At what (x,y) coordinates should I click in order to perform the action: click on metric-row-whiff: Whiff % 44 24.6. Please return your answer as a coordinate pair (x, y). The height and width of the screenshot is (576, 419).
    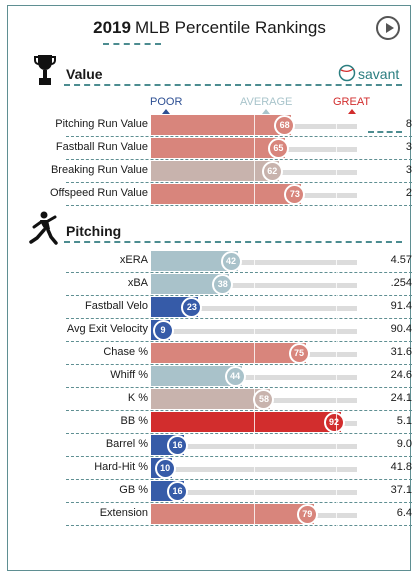
    Looking at the image, I should click on (209, 376).